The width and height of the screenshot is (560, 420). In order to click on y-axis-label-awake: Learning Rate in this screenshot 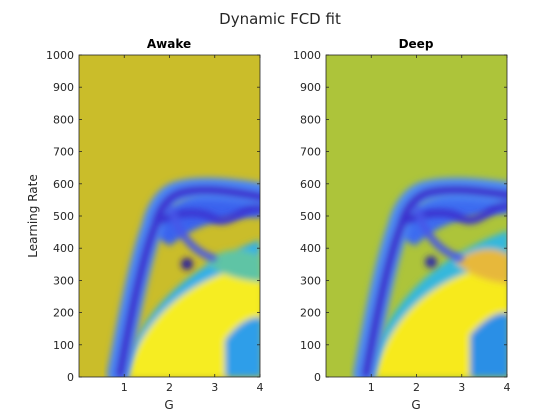, I will do `click(33, 215)`.